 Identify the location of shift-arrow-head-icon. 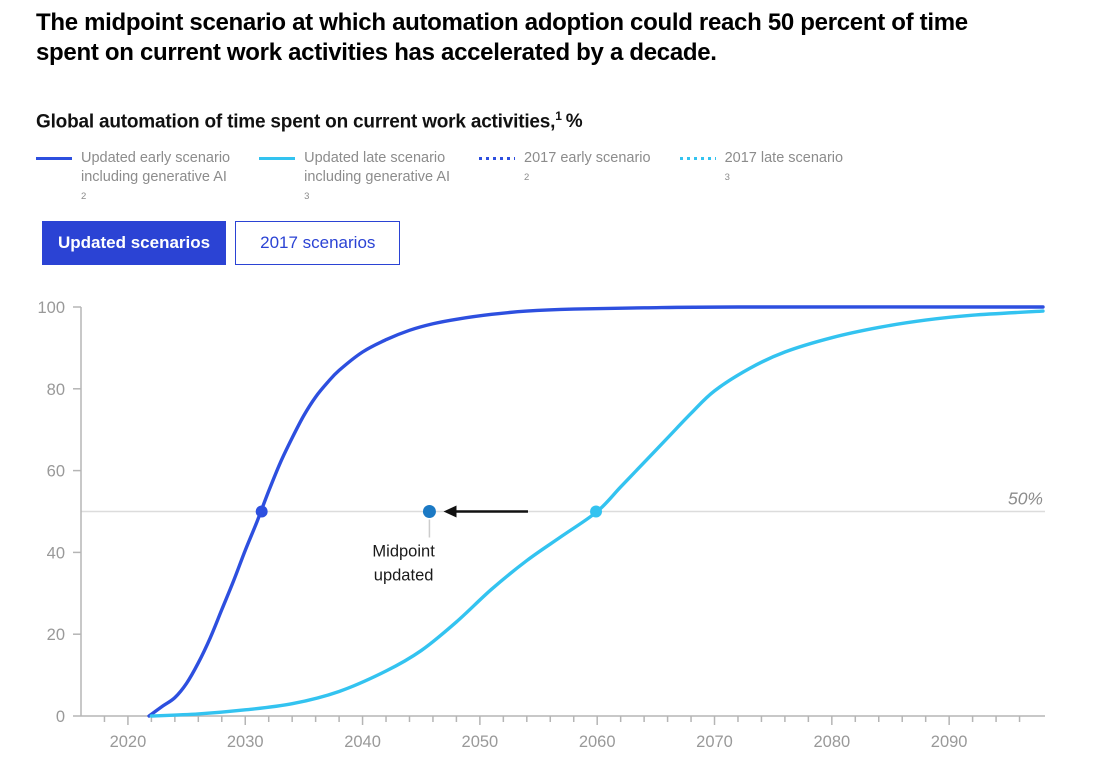
(450, 511).